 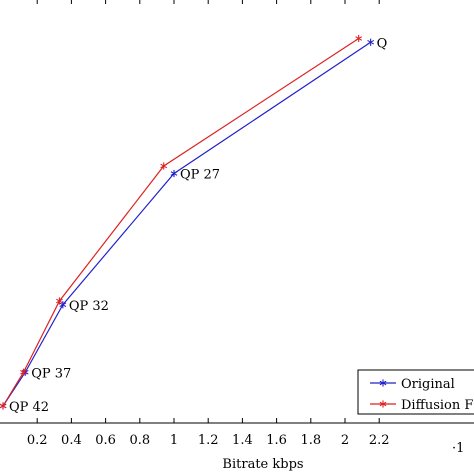 What do you see at coordinates (242, 440) in the screenshot?
I see `x-tick-label: 1.4` at bounding box center [242, 440].